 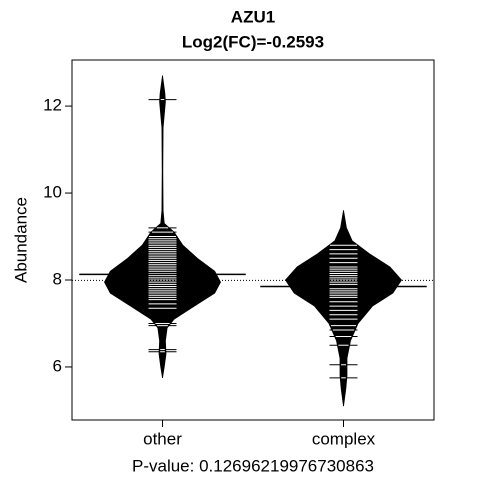 I want to click on x-axis-label: P-value: 0.12696219976730863, so click(x=253, y=465).